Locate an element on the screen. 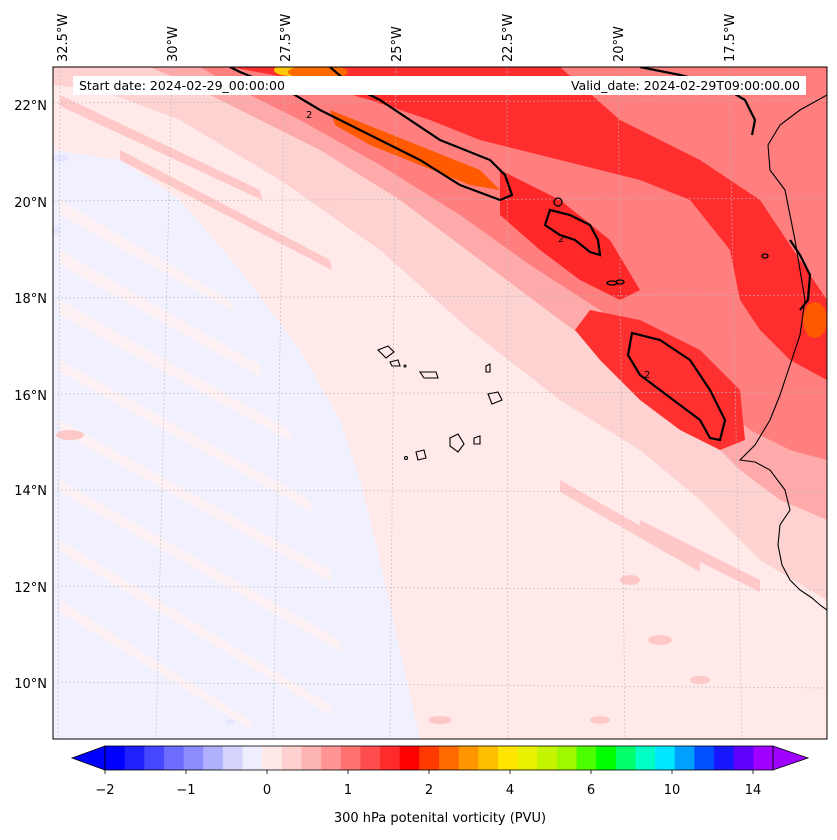 The image size is (837, 840). colorbar is located at coordinates (440, 759).